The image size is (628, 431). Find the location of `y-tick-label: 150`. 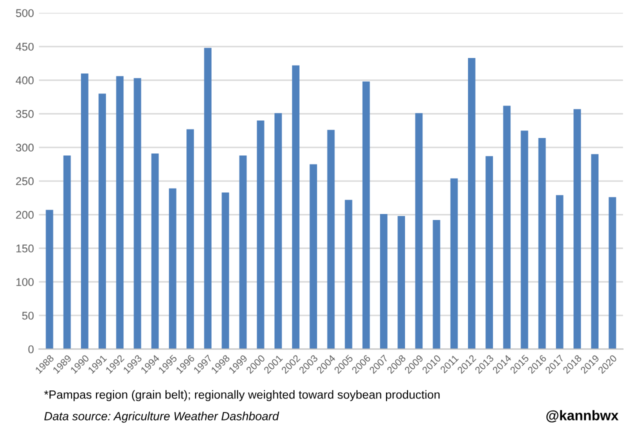

y-tick-label: 150 is located at coordinates (25, 248).